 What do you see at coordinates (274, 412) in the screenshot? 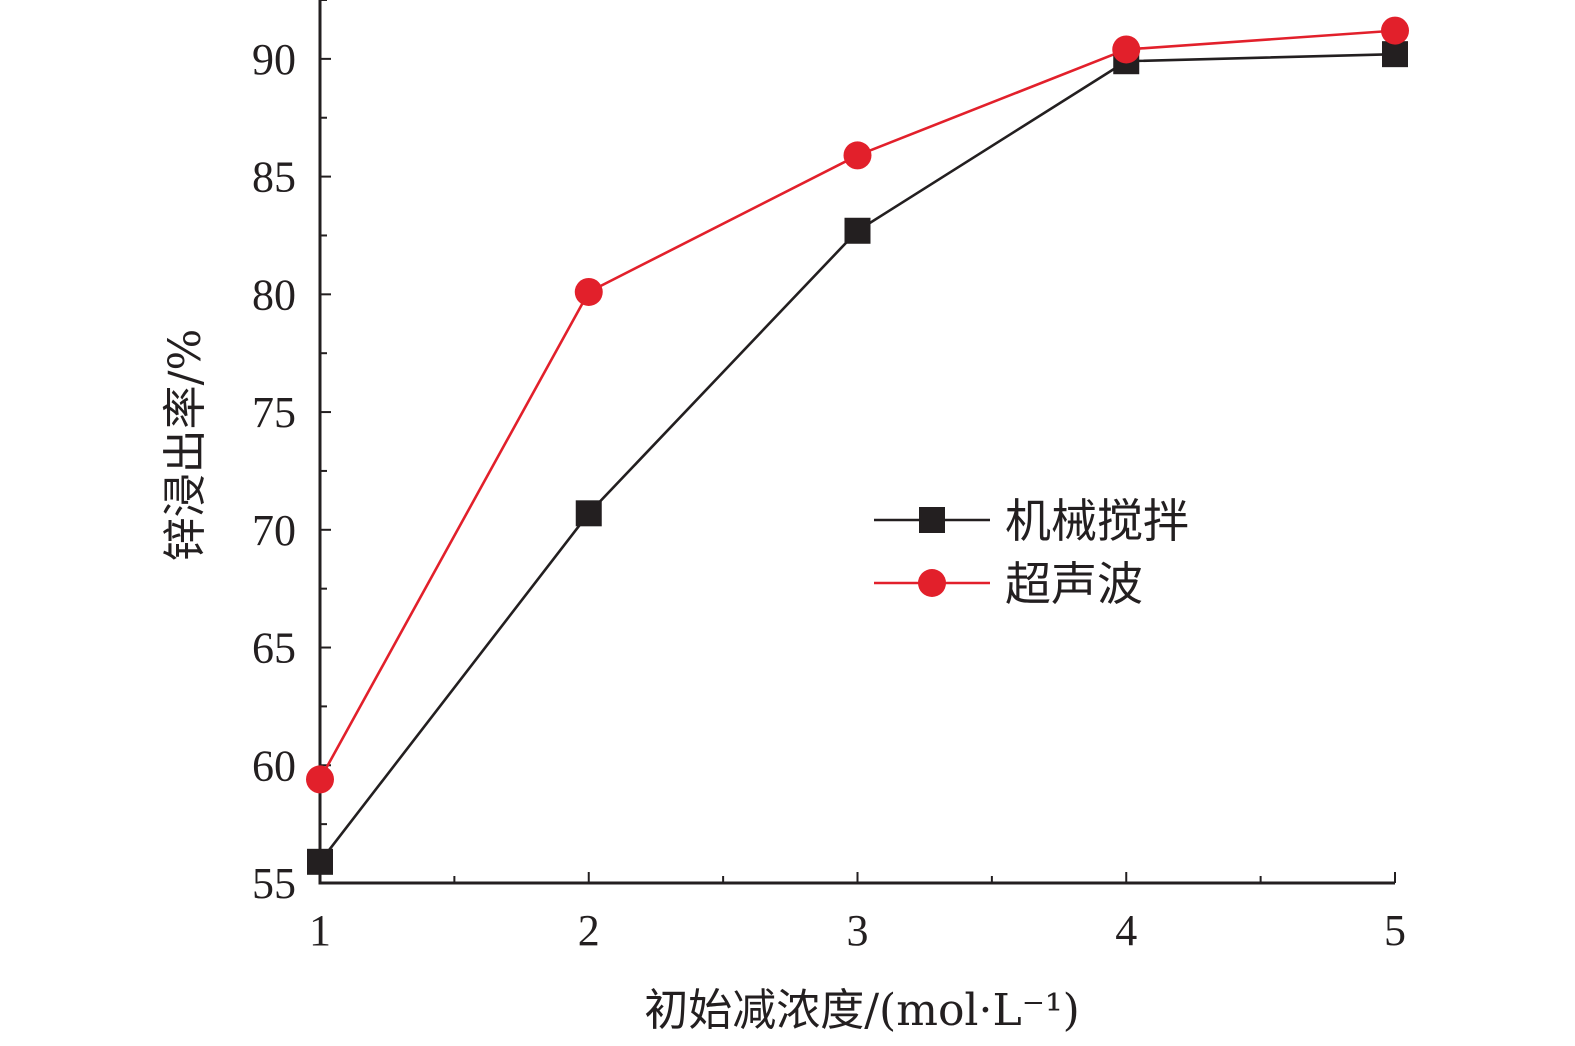
I see `y-tick-label: 75` at bounding box center [274, 412].